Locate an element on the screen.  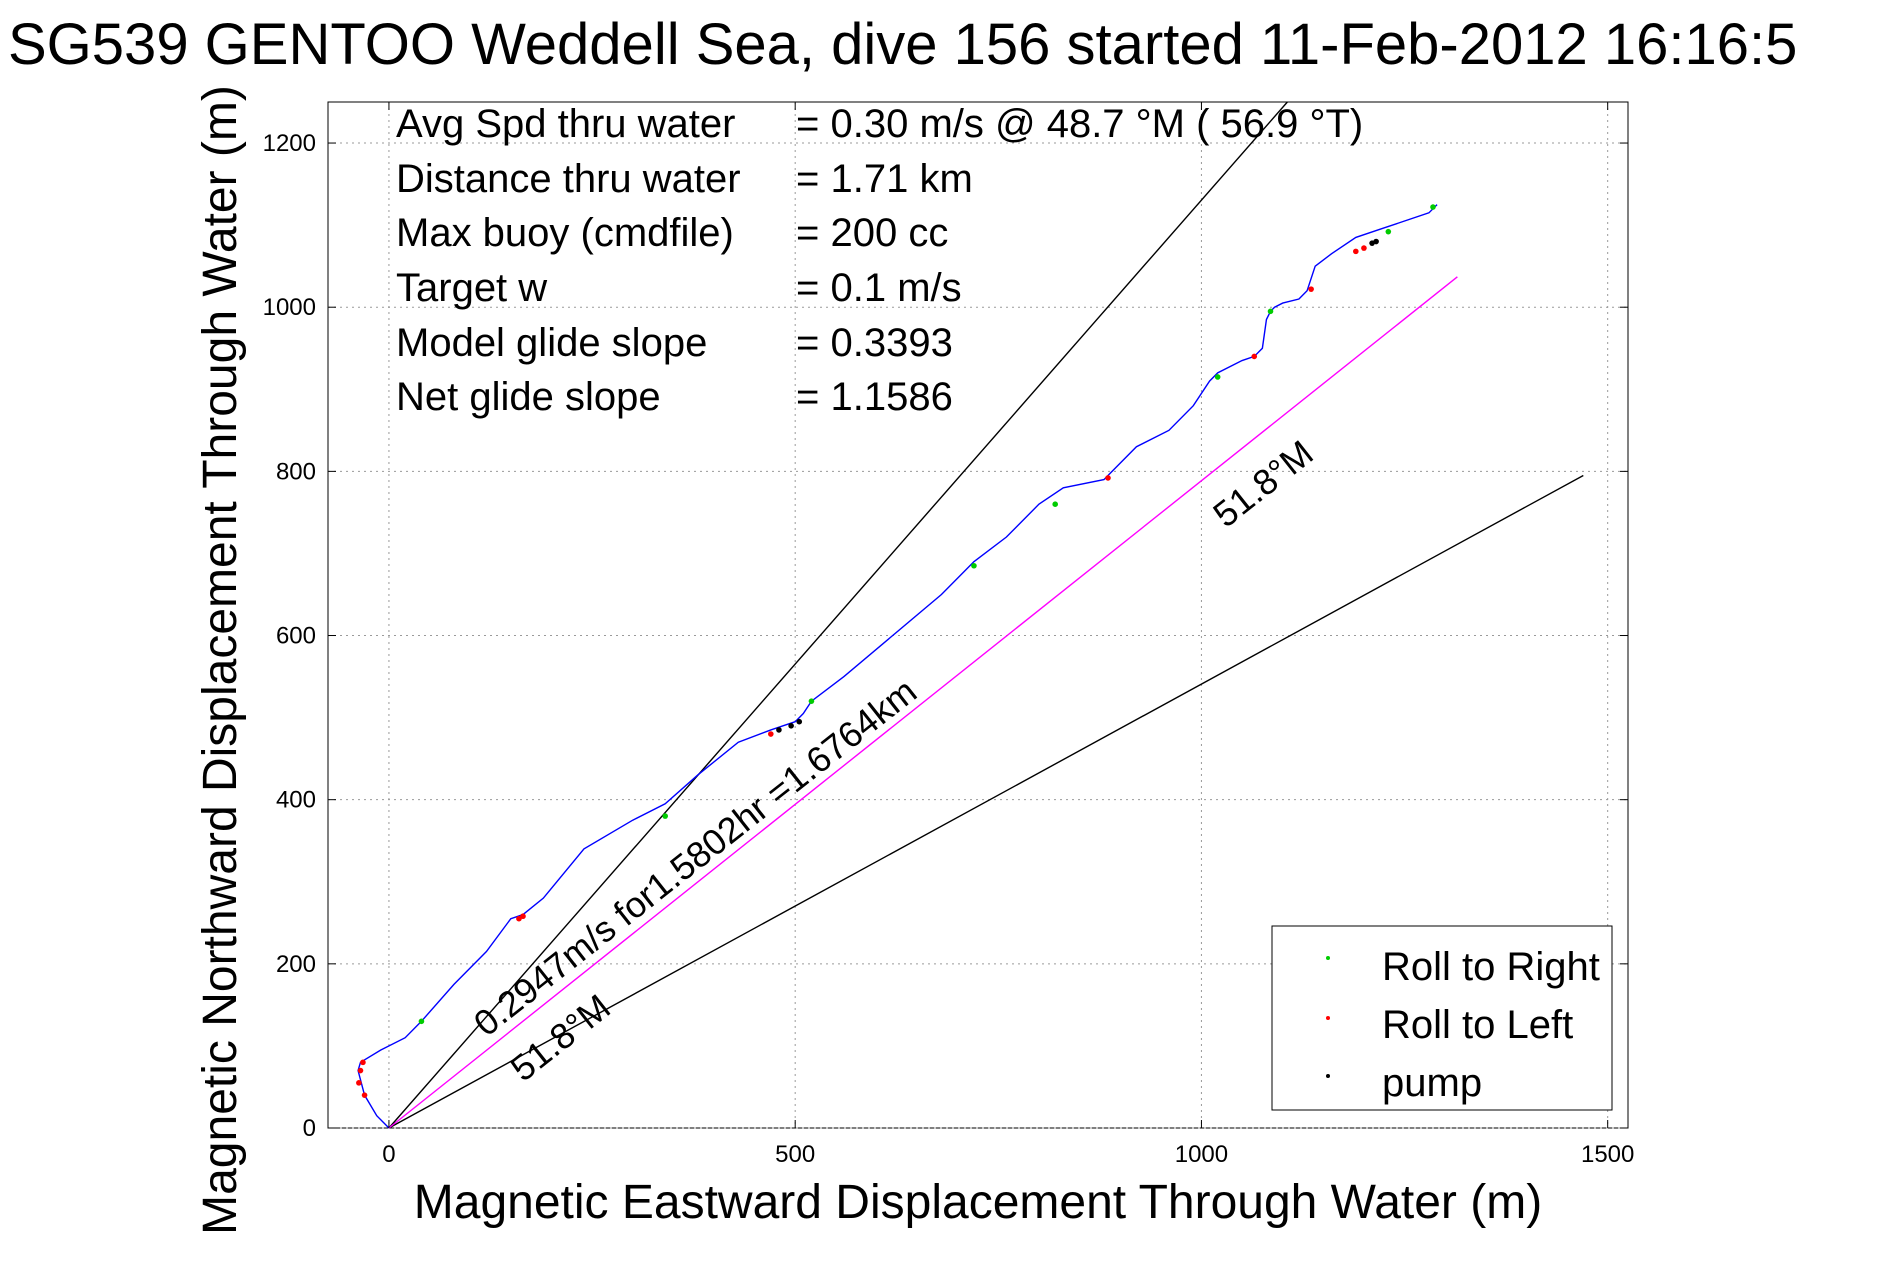
stat-value: = 1.71 km is located at coordinates (884, 179).